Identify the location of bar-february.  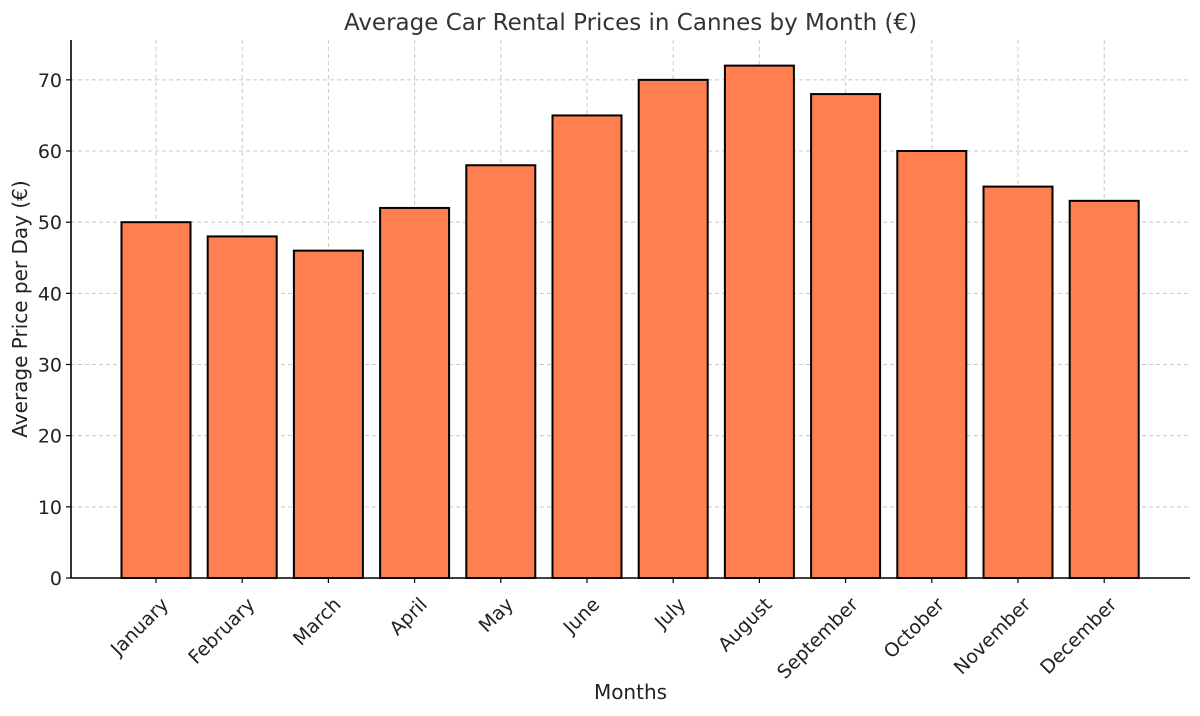
(242, 407).